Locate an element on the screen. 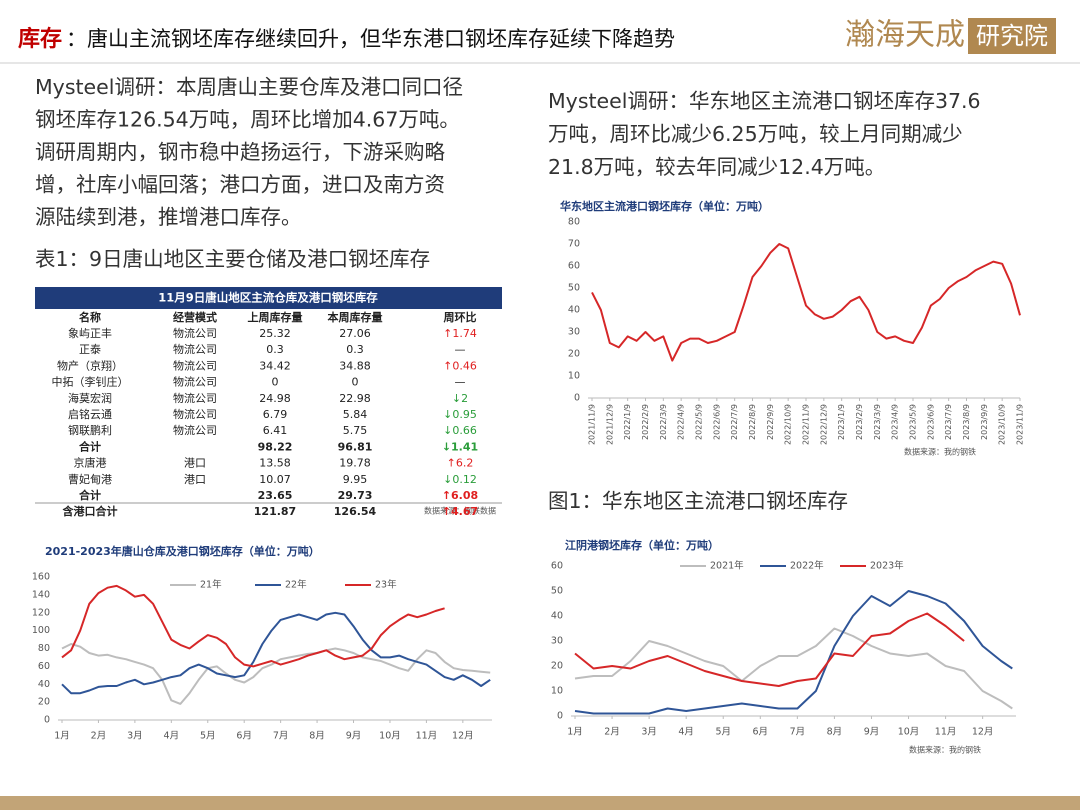 The height and width of the screenshot is (810, 1080). chart-source: 数据来源：我的钢铁 is located at coordinates (940, 452).